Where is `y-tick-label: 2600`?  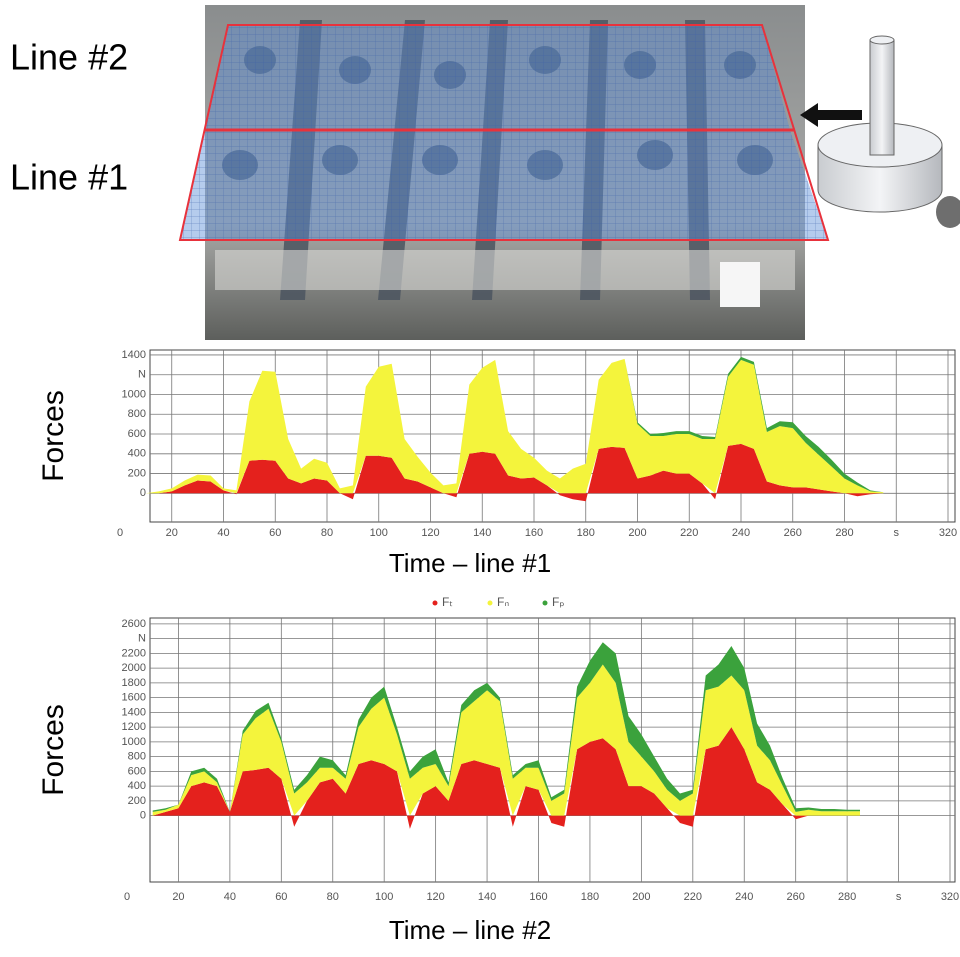 y-tick-label: 2600 is located at coordinates (134, 624).